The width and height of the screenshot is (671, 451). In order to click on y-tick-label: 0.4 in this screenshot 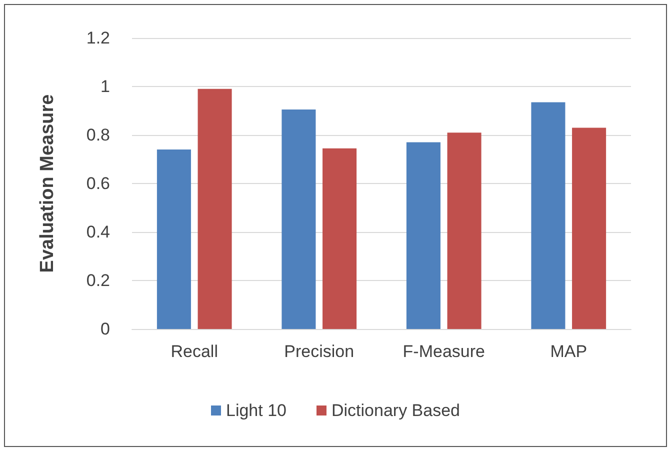, I will do `click(98, 232)`.